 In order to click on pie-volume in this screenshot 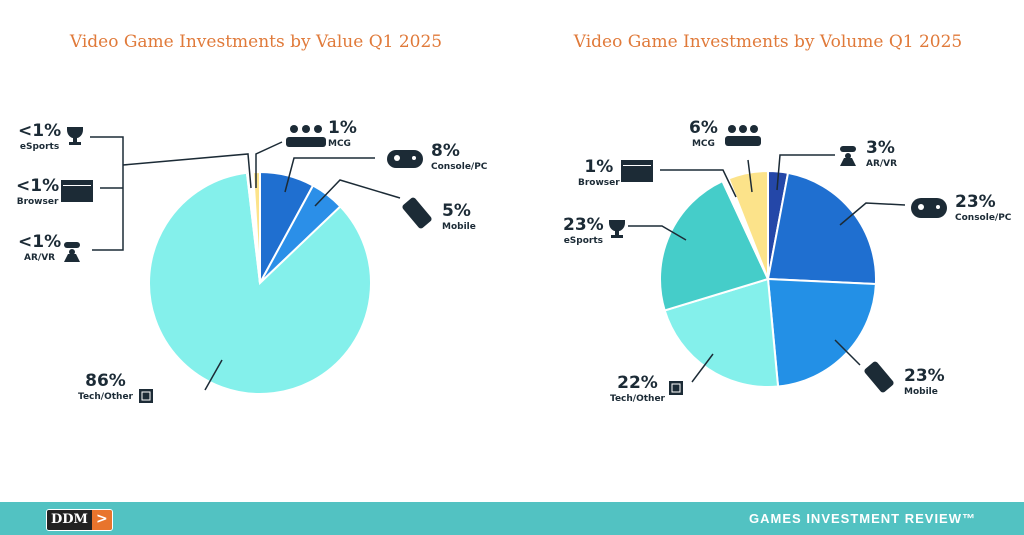, I will do `click(768, 278)`.